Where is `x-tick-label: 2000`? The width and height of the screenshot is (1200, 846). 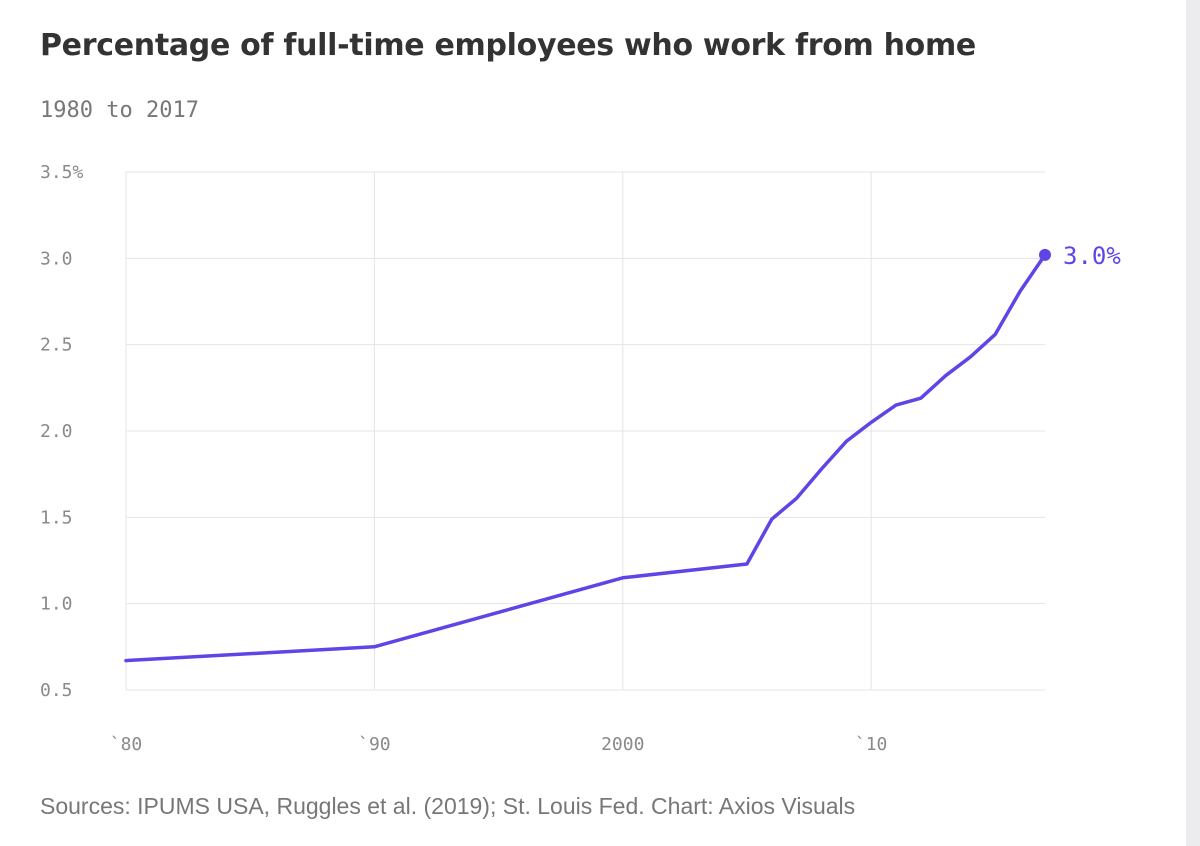
x-tick-label: 2000 is located at coordinates (622, 744).